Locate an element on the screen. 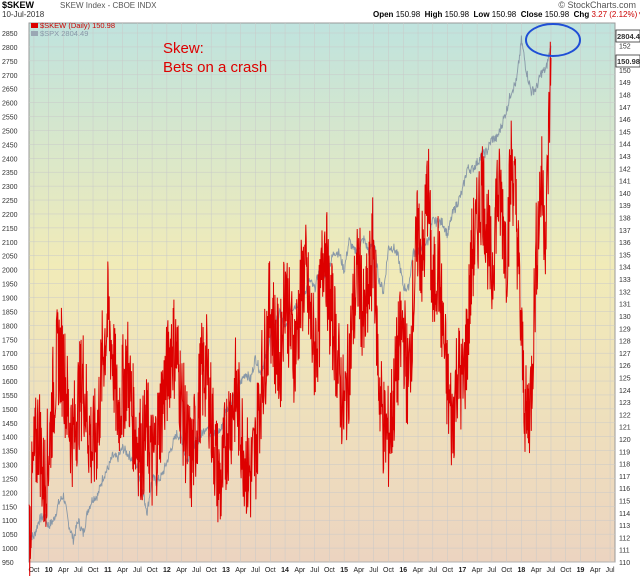 This screenshot has width=640, height=576. skew-tick-label: 115 is located at coordinates (624, 501).